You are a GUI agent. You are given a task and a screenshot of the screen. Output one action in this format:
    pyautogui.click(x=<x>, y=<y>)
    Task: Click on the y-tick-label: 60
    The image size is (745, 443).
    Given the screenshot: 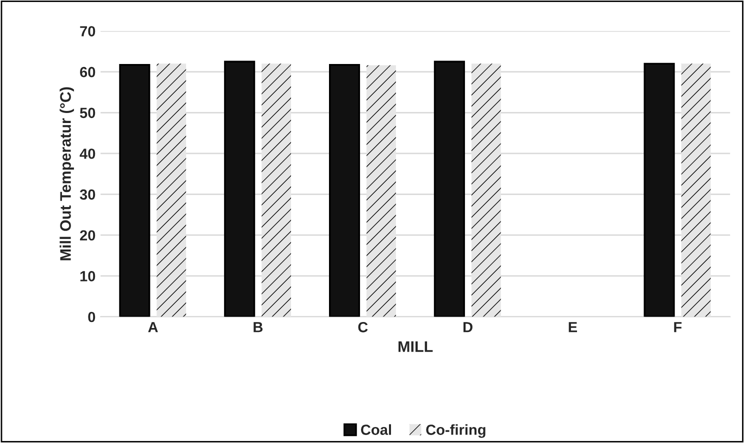 What is the action you would take?
    pyautogui.click(x=88, y=72)
    